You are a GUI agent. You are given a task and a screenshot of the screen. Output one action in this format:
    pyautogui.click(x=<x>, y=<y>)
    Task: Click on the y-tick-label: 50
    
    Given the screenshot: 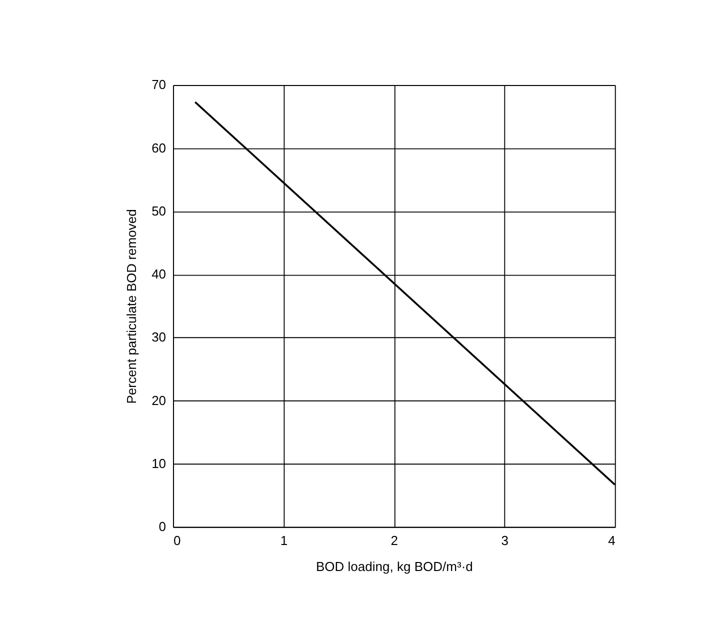 What is the action you would take?
    pyautogui.click(x=159, y=211)
    